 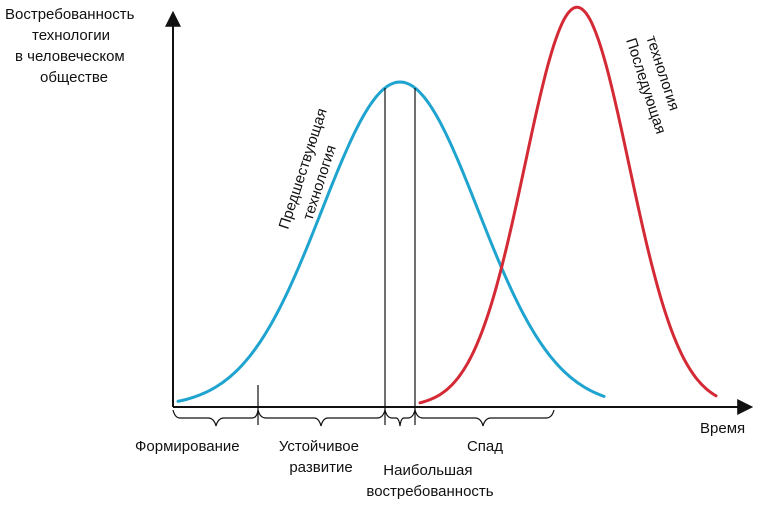 What do you see at coordinates (70, 14) in the screenshot?
I see `y-axis-label-line-1: Востребованность` at bounding box center [70, 14].